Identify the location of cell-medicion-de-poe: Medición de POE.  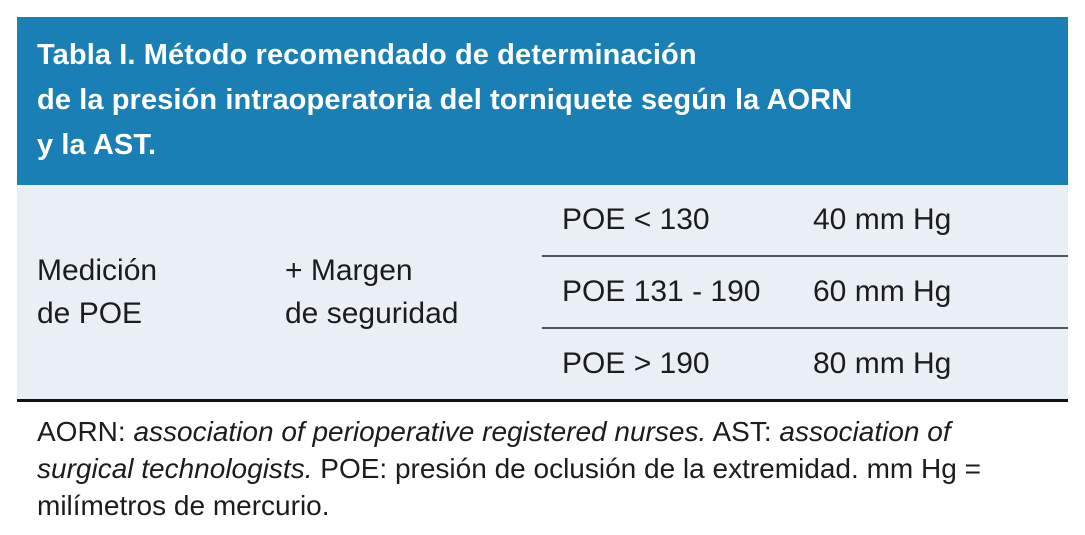
(97, 292).